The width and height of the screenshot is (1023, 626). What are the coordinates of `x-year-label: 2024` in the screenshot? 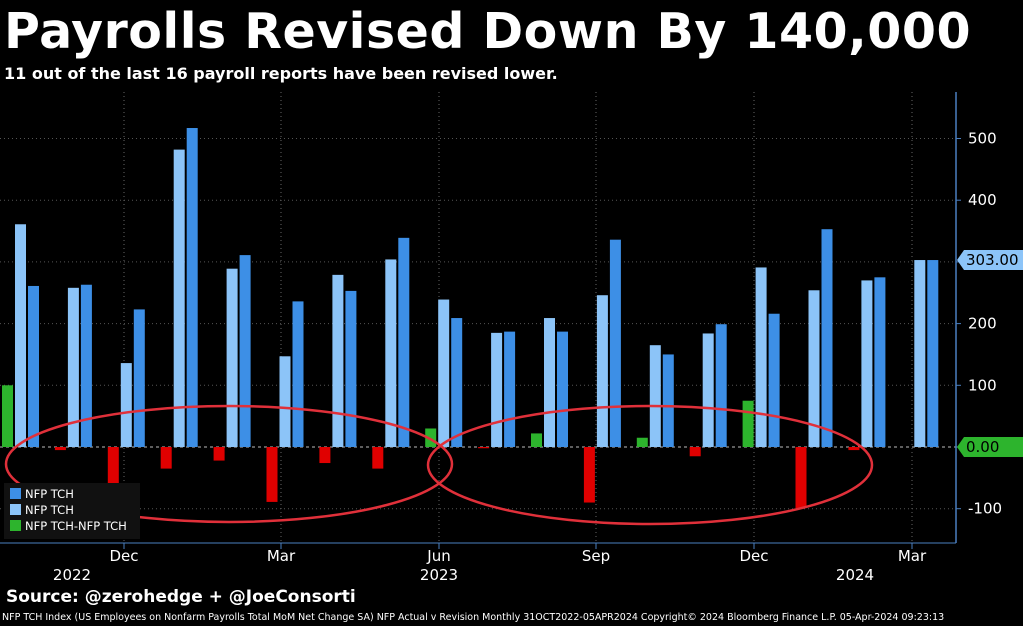 It's located at (855, 575).